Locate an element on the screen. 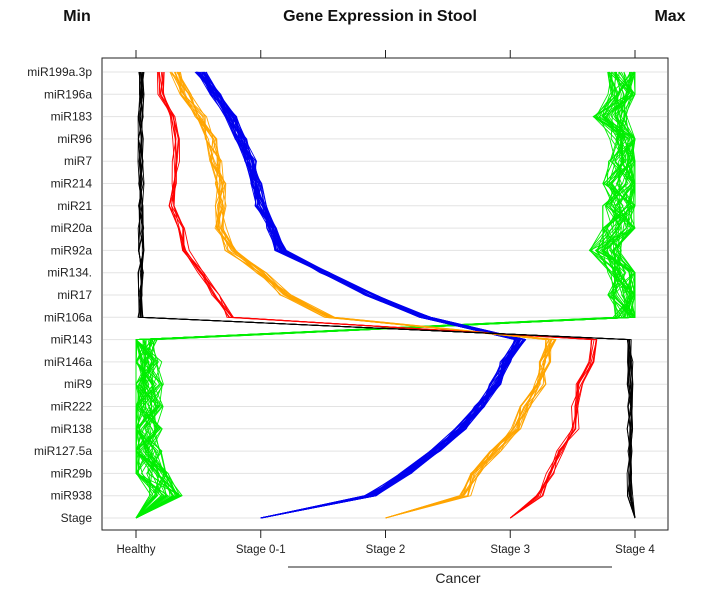 Image resolution: width=702 pixels, height=598 pixels. min-label: Min is located at coordinates (77, 16).